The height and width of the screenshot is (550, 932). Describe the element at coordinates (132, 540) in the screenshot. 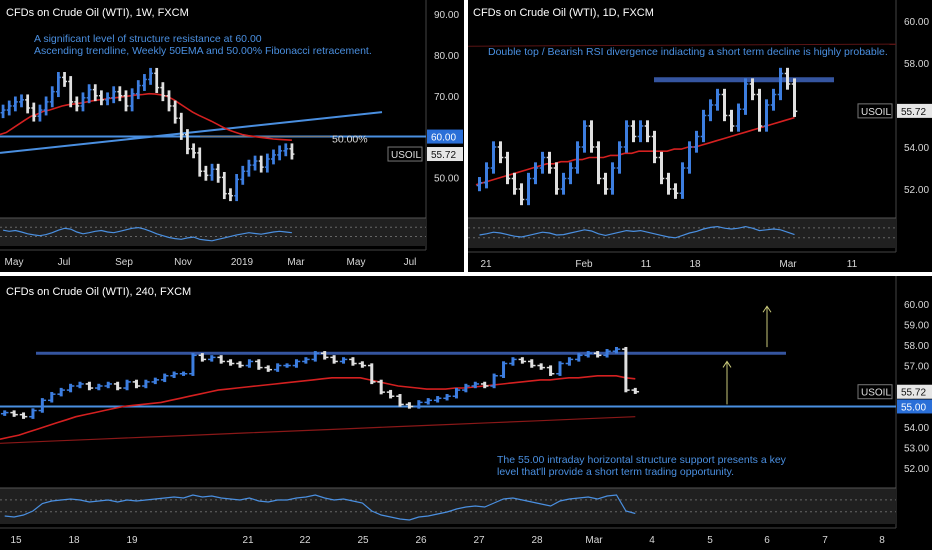

I see `x-tick-label: 19` at that location.